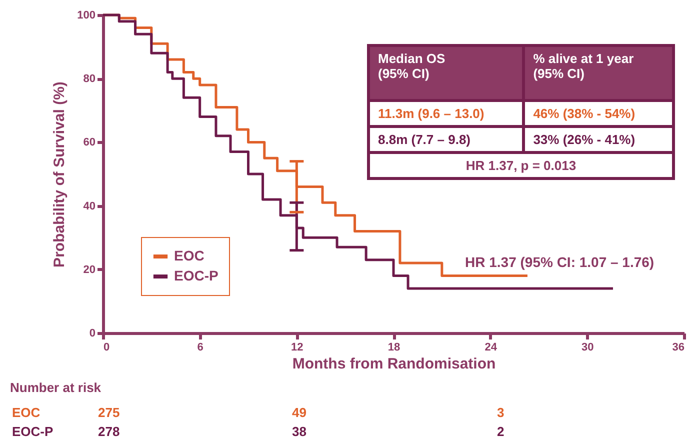 Image resolution: width=698 pixels, height=443 pixels. What do you see at coordinates (107, 348) in the screenshot?
I see `x-tick-label: 0` at bounding box center [107, 348].